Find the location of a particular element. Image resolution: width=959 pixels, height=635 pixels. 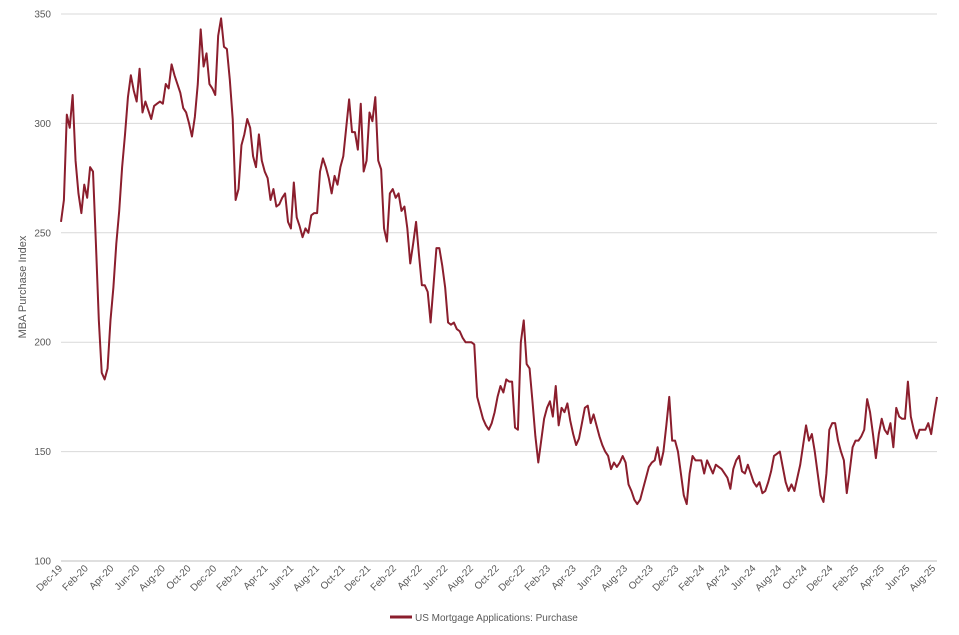

x-tick-label: Feb-21 is located at coordinates (230, 578).